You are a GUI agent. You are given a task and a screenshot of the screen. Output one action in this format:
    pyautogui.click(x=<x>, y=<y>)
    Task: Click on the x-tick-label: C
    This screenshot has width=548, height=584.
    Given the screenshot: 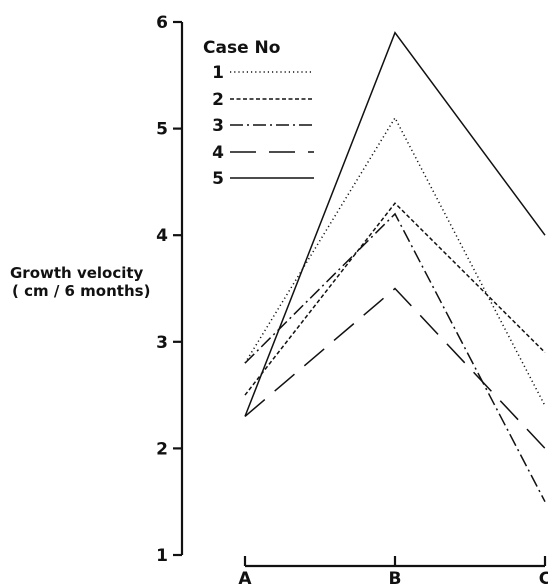 What is the action you would take?
    pyautogui.click(x=543, y=576)
    